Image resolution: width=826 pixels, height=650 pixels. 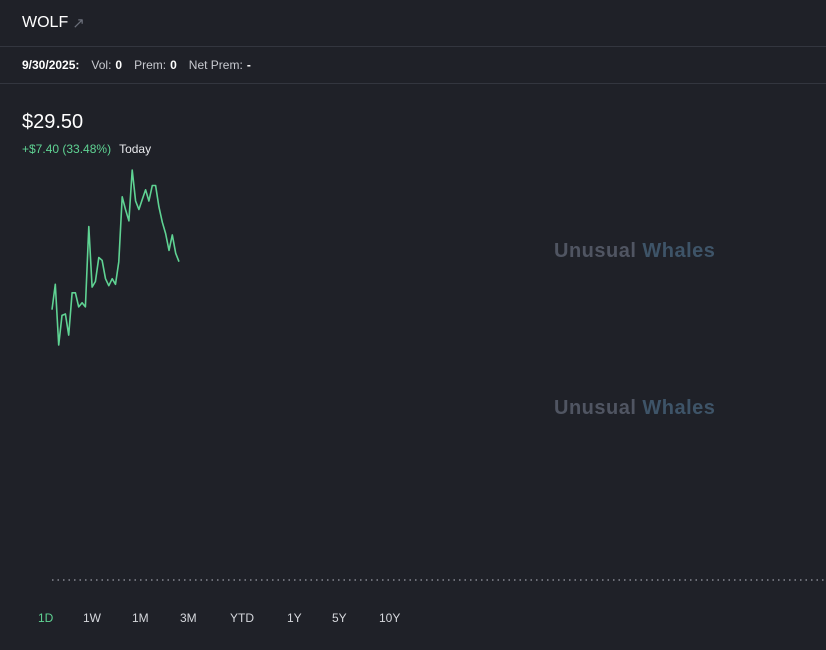 I want to click on vol-value: 0, so click(x=119, y=65).